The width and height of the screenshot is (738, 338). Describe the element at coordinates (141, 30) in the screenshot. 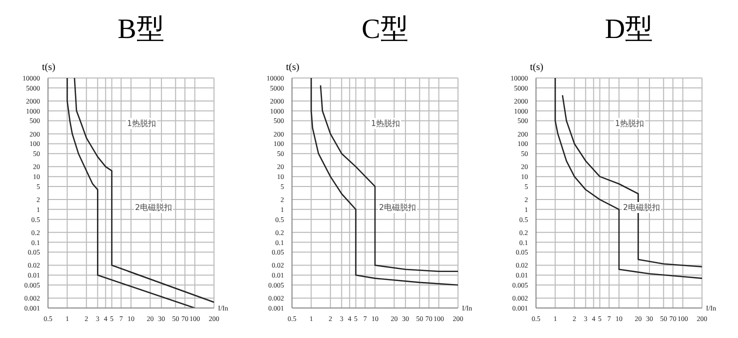

I see `chart-title: B型` at that location.